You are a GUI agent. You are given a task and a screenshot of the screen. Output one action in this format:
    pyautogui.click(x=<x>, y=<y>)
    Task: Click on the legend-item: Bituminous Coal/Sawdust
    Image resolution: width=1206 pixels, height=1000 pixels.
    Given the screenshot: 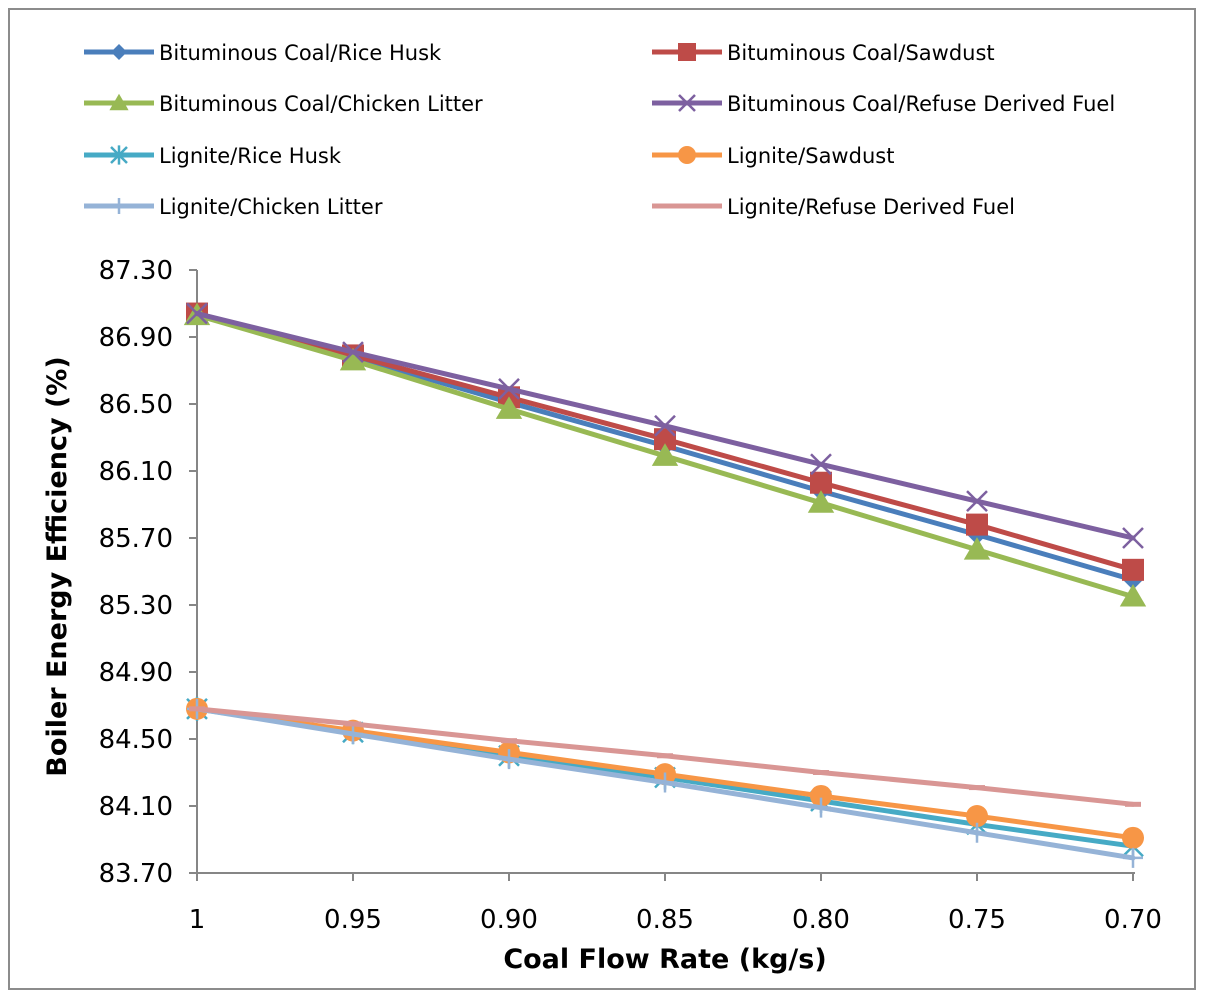 What is the action you would take?
    pyautogui.click(x=823, y=53)
    